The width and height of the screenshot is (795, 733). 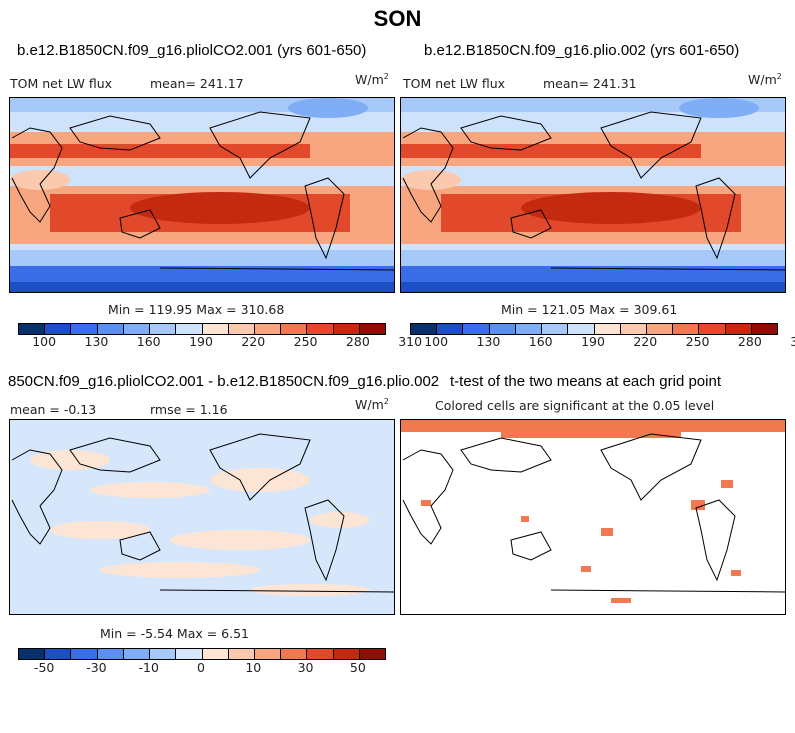 What do you see at coordinates (305, 667) in the screenshot?
I see `colorbar-tick-label: 30` at bounding box center [305, 667].